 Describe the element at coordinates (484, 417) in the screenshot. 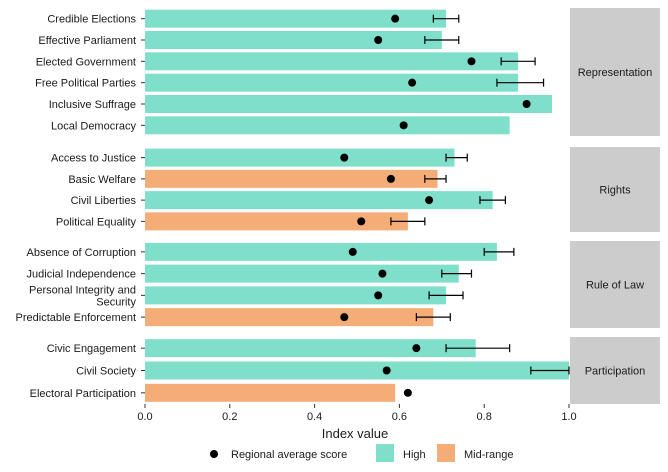

I see `x-tick-label: 0.8` at that location.